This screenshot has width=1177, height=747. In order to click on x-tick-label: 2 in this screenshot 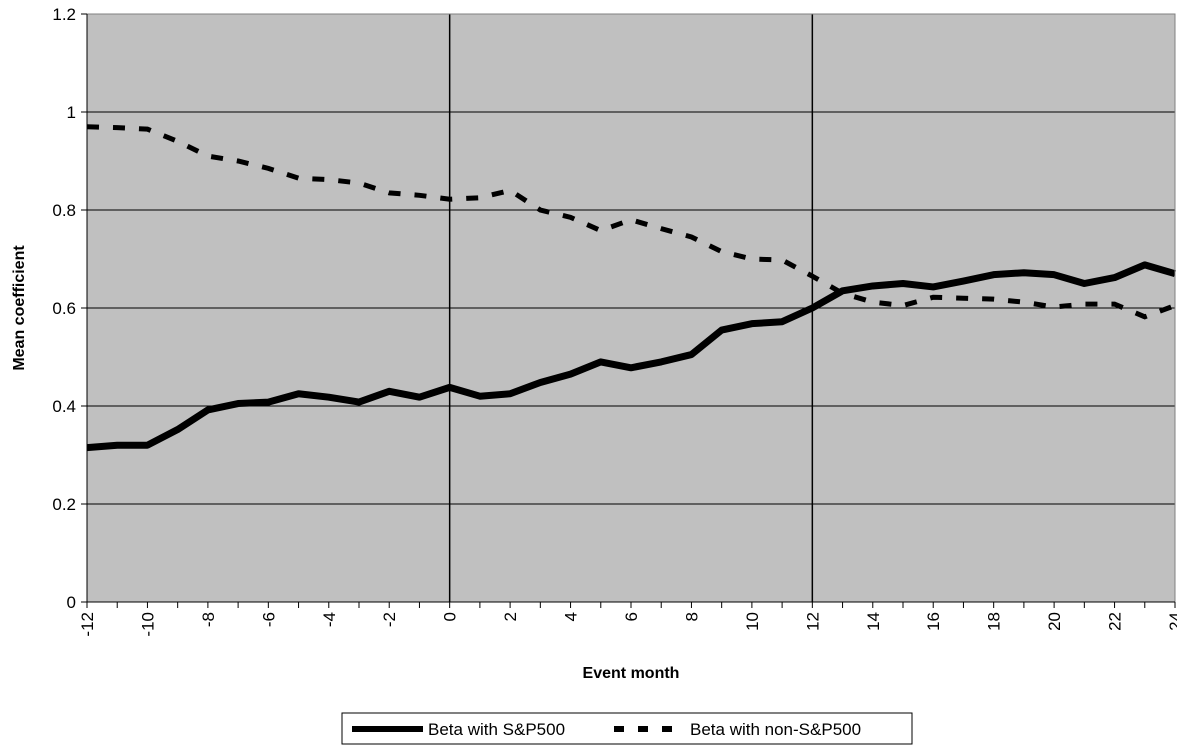, I will do `click(510, 616)`.